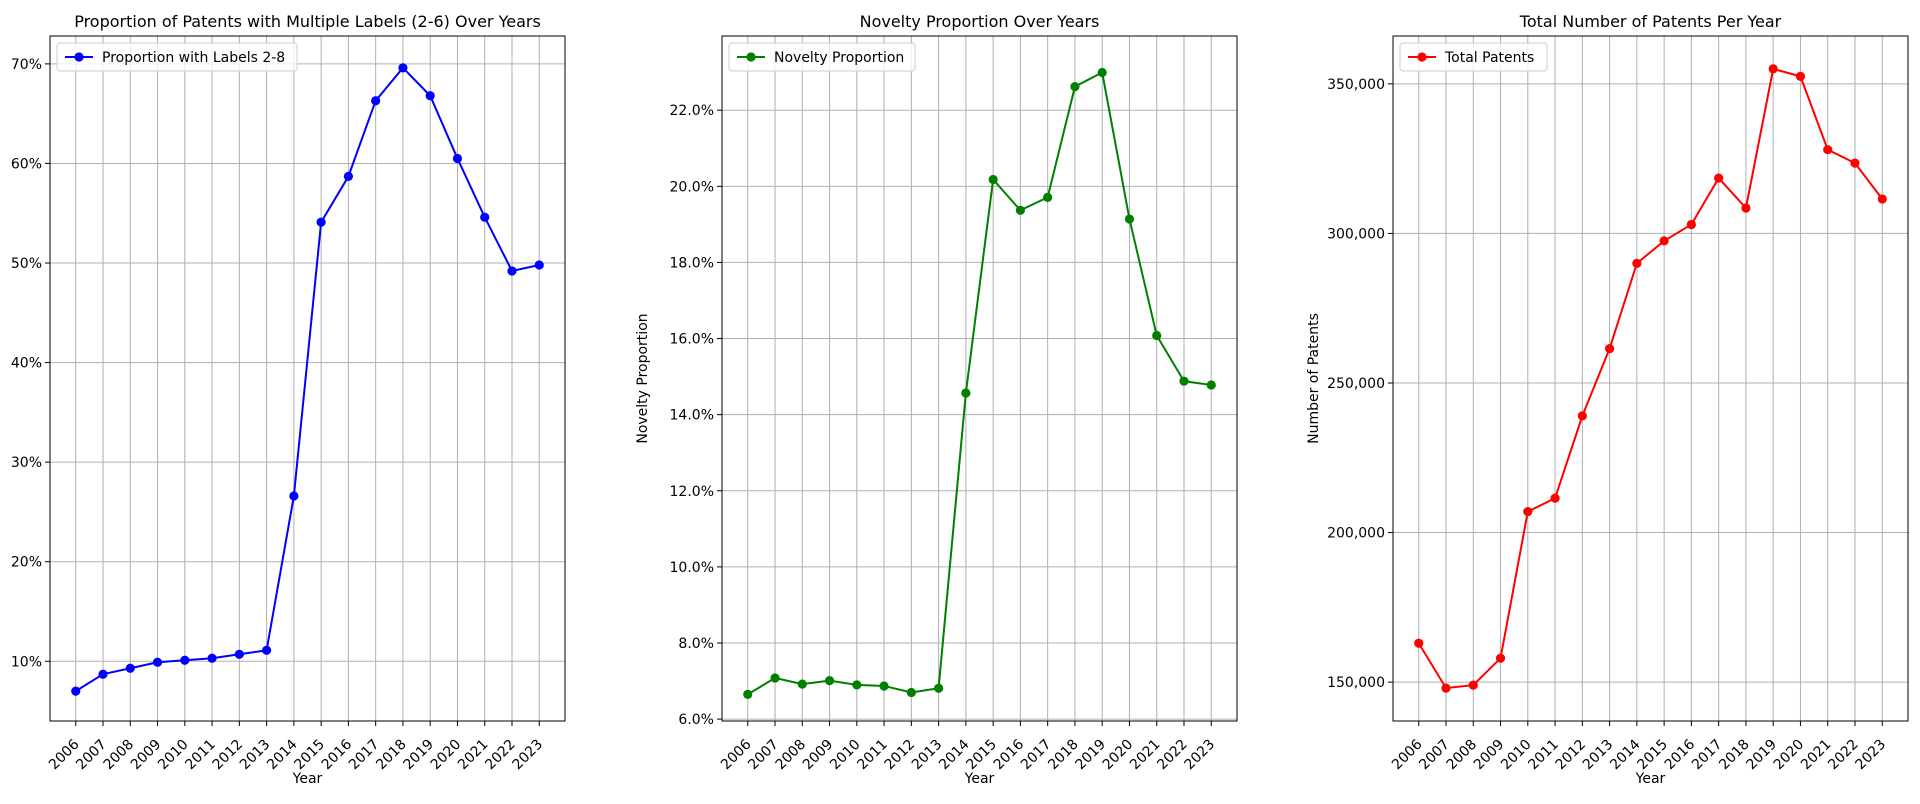 The height and width of the screenshot is (804, 1920). Describe the element at coordinates (1356, 384) in the screenshot. I see `y-tick-label: 250,000` at that location.